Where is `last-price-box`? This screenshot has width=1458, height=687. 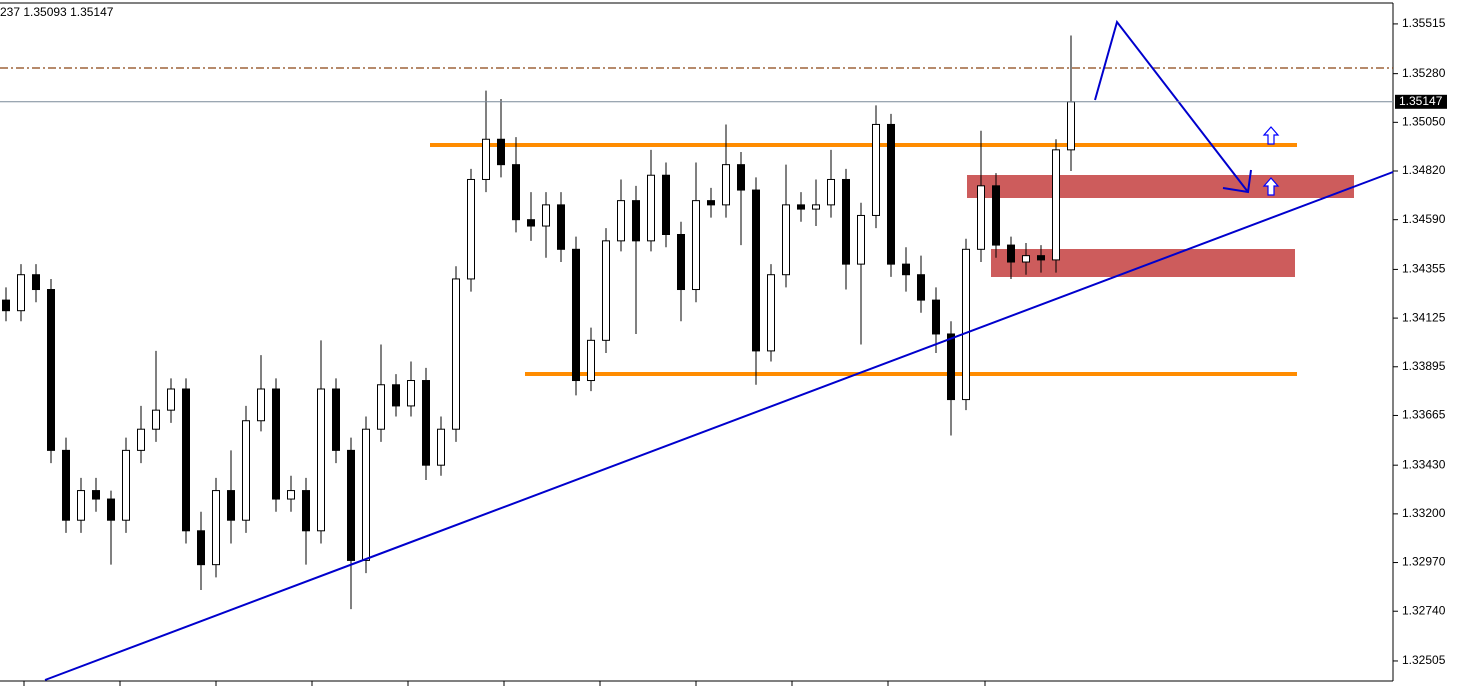
last-price-box is located at coordinates (1421, 101).